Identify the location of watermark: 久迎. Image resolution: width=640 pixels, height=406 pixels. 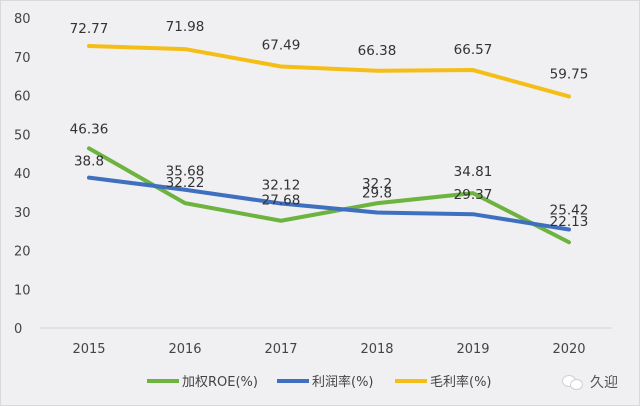
(590, 382).